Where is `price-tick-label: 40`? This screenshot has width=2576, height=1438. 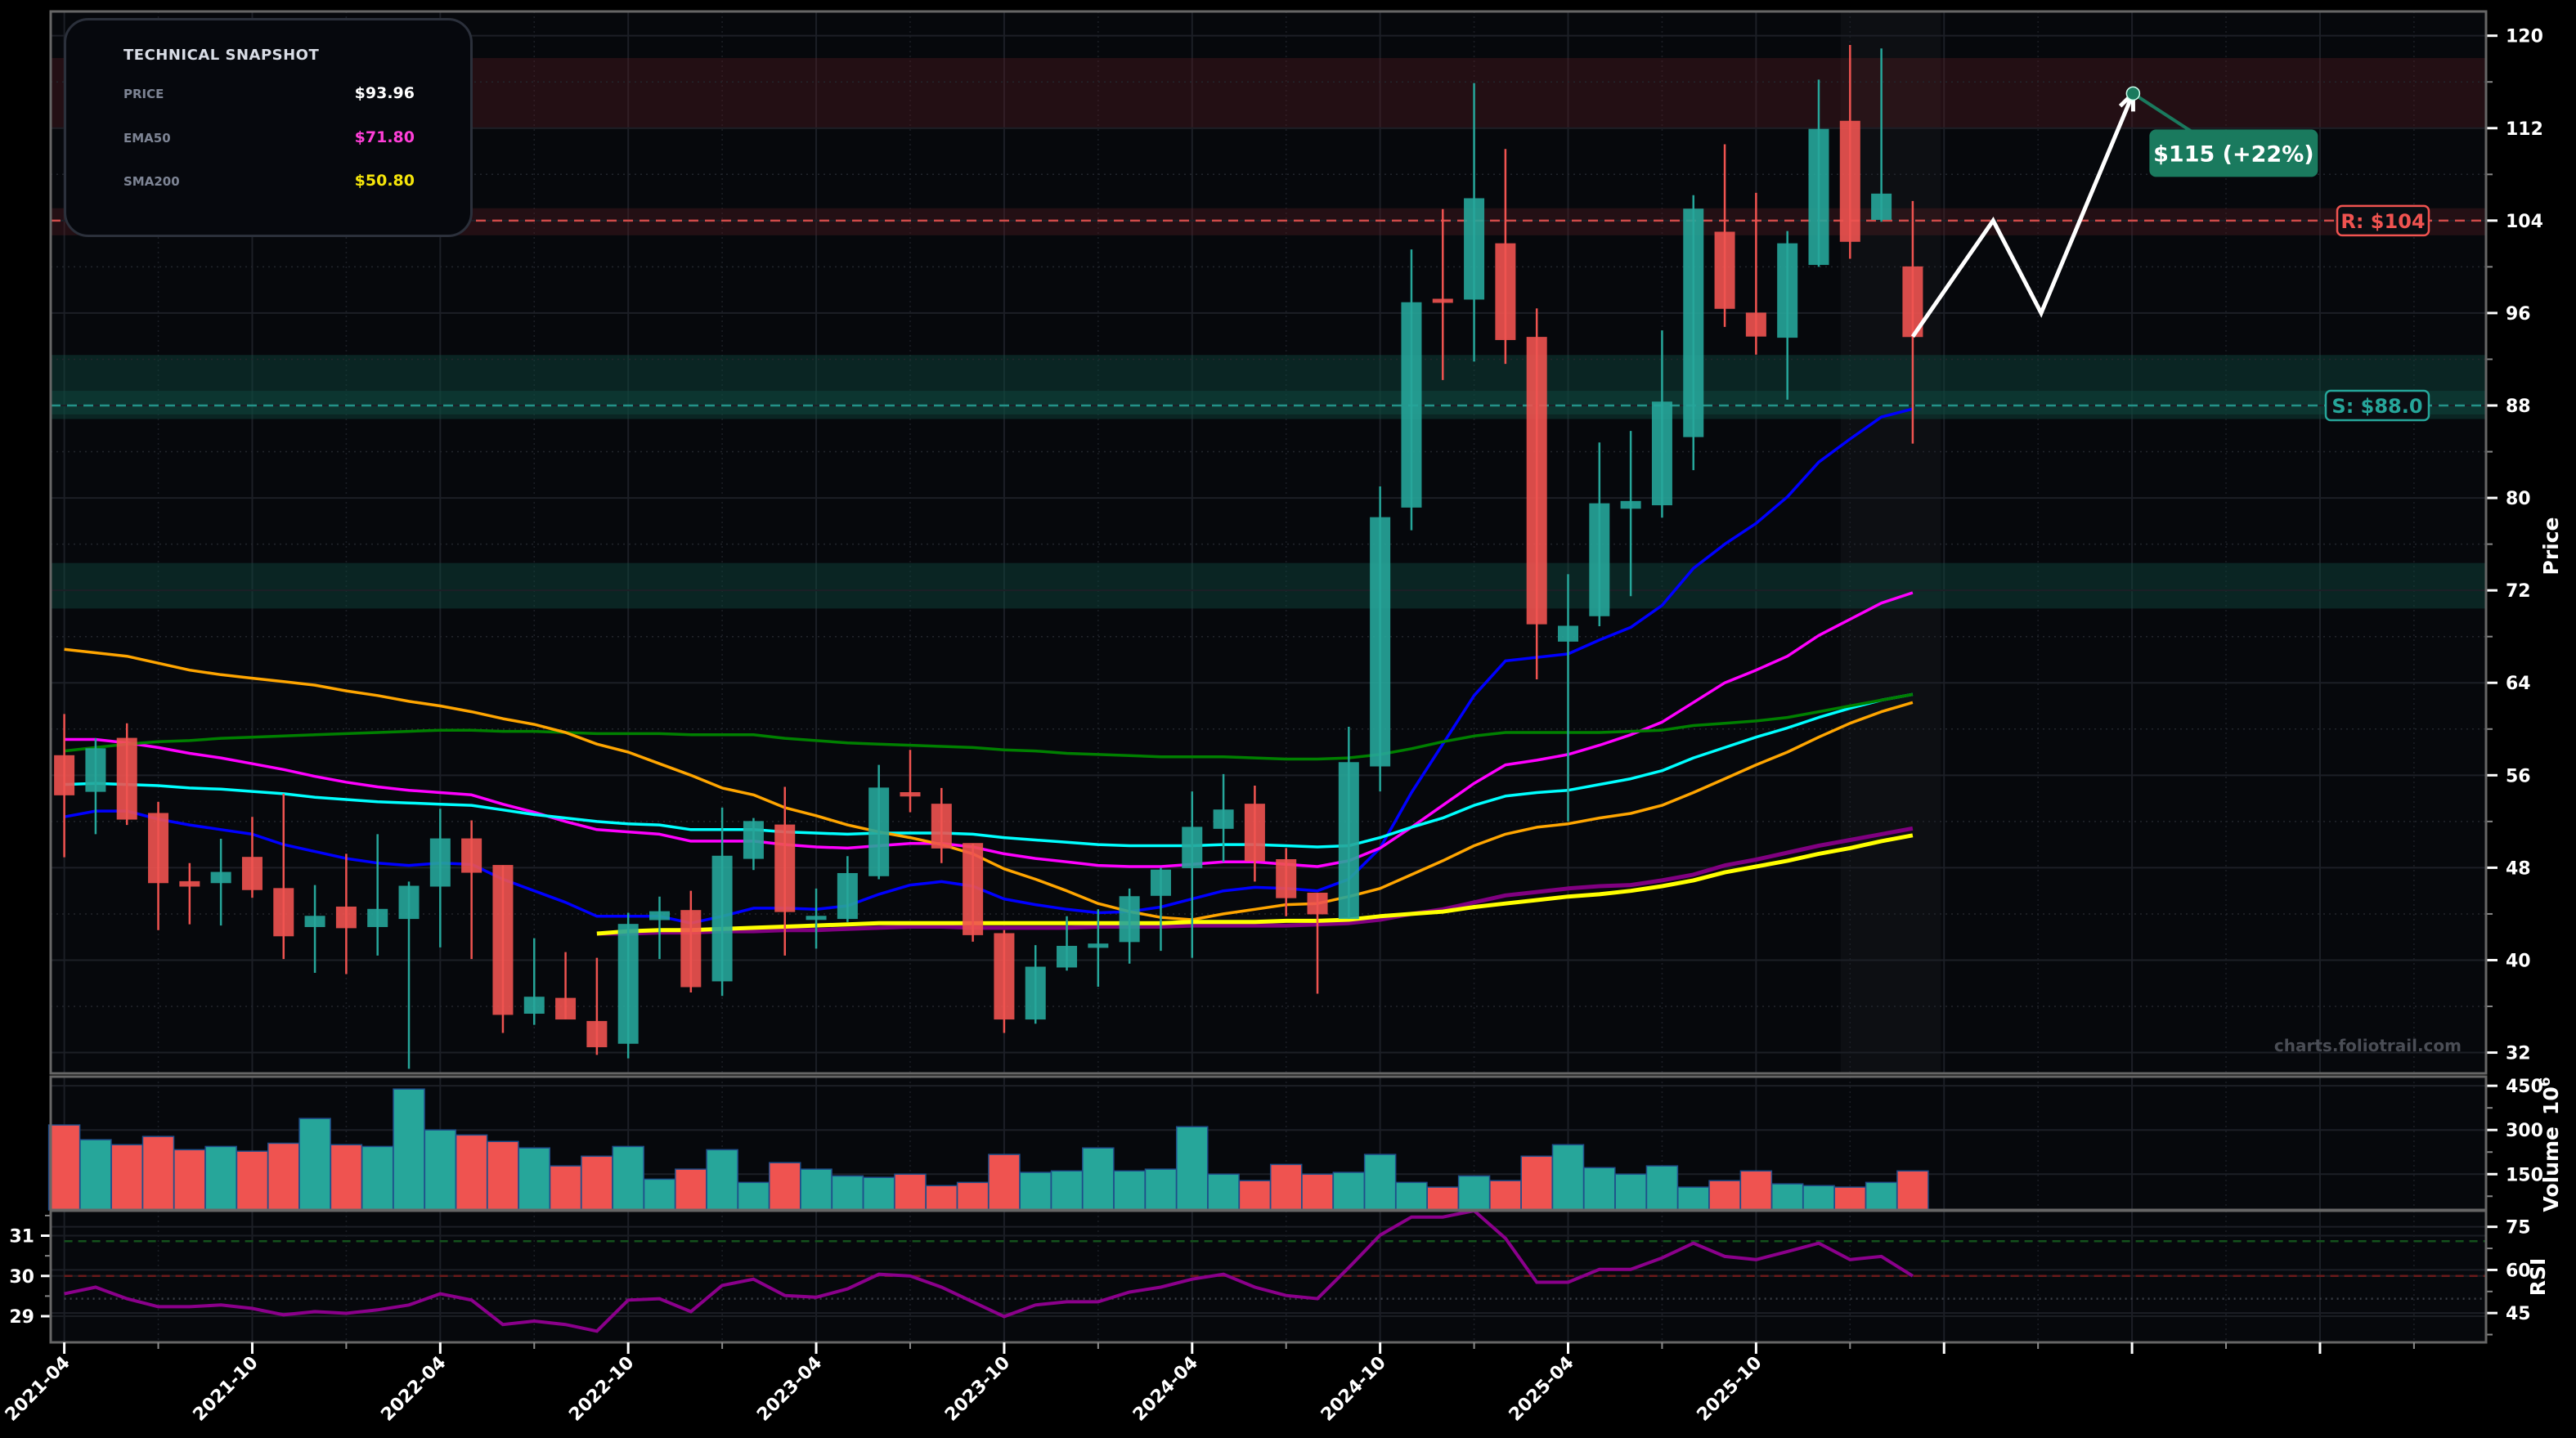
price-tick-label: 40 is located at coordinates (2518, 961).